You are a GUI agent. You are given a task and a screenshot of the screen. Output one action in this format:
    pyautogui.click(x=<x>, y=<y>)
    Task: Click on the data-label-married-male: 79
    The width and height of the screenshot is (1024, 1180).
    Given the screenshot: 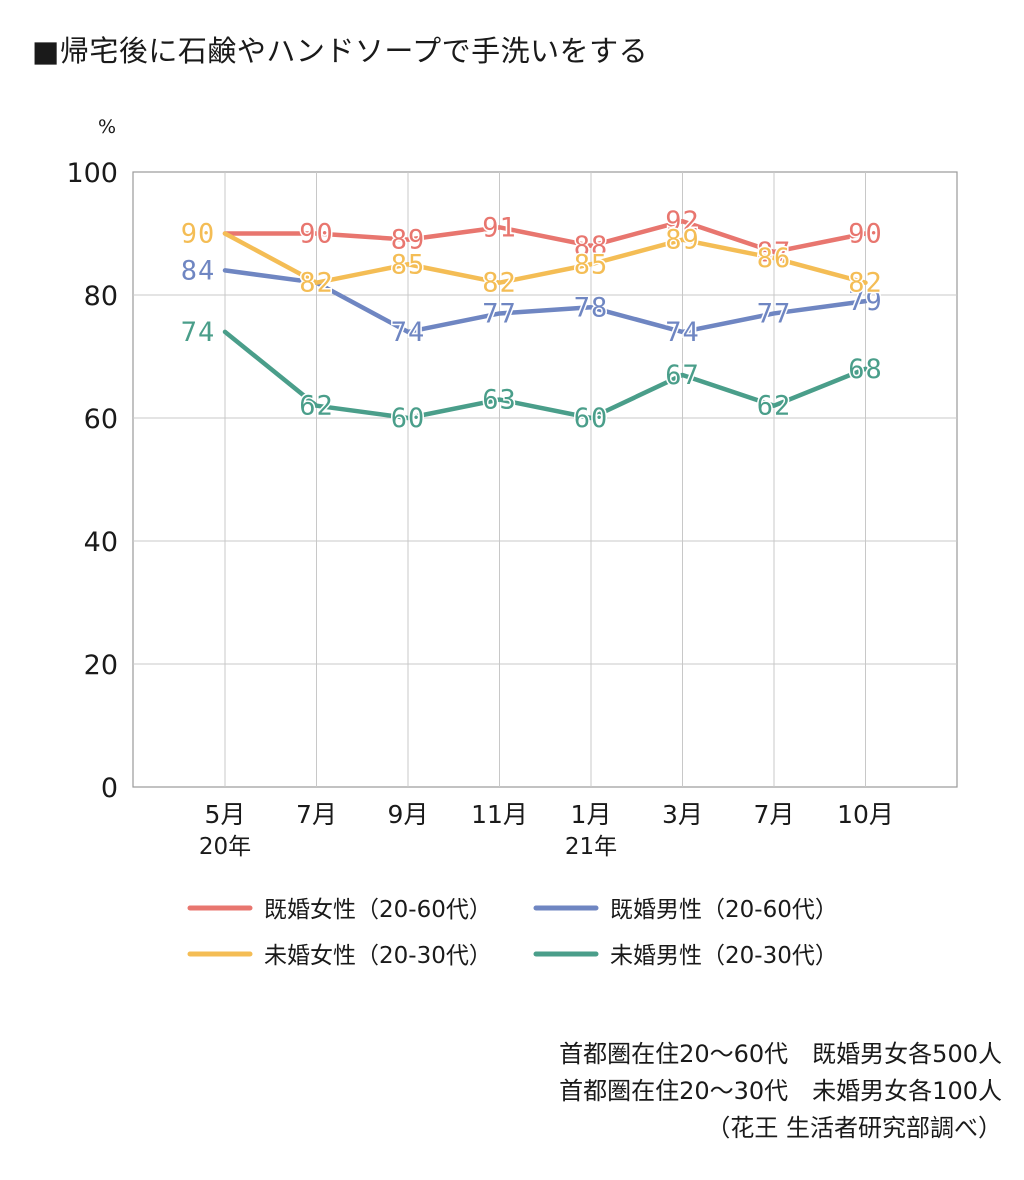 What is the action you would take?
    pyautogui.click(x=865, y=301)
    